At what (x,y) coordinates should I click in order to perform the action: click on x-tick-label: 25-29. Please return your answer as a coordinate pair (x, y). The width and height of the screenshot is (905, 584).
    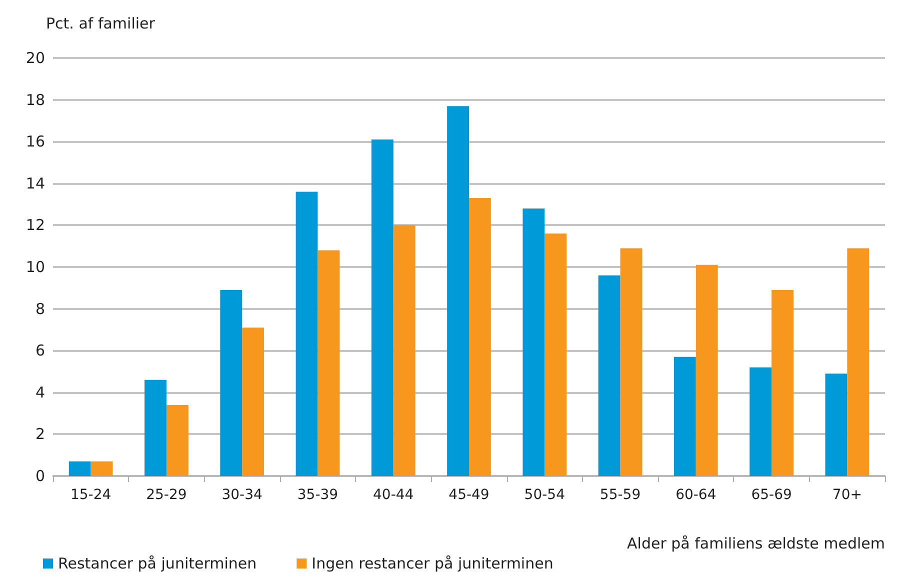
    Looking at the image, I should click on (166, 495).